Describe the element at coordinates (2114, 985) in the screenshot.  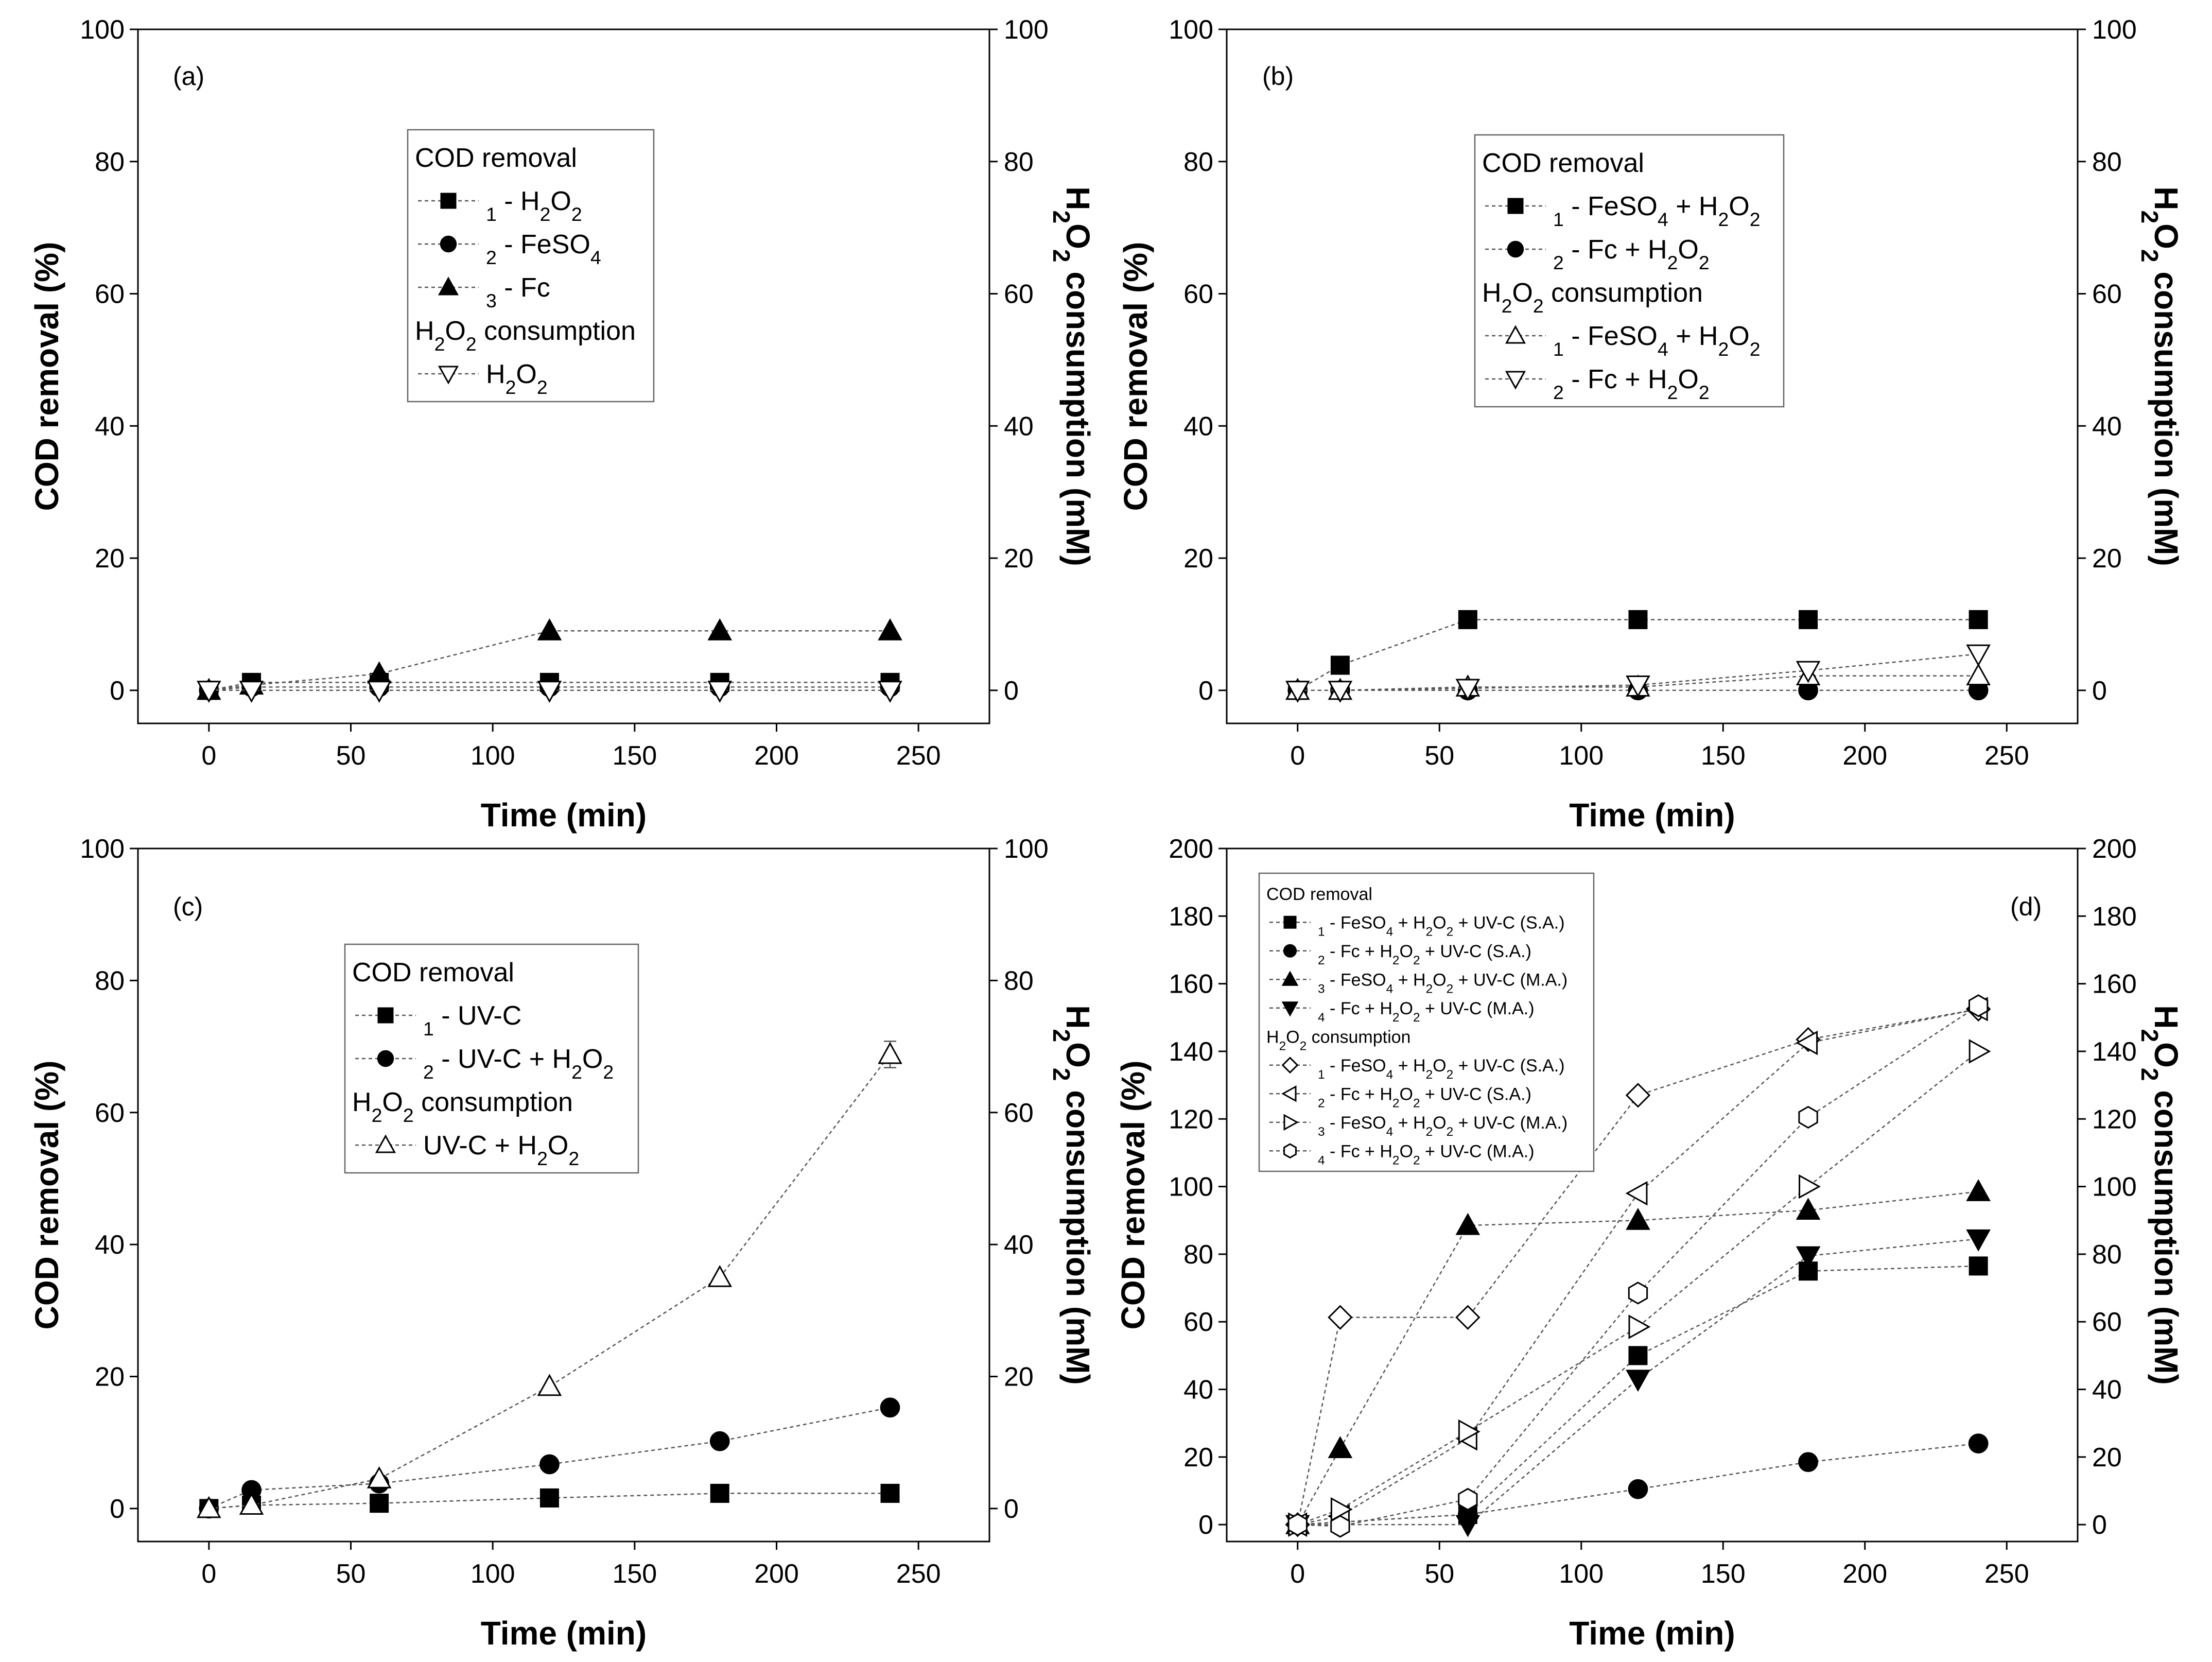
I see `y2-tick-label: 160` at that location.